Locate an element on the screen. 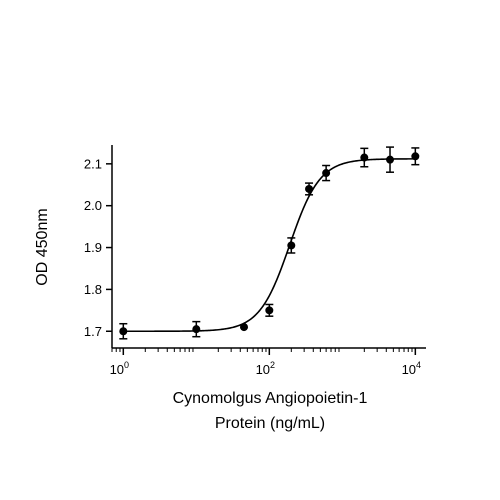  x-axis-title-line-2: Protein (ng/mL) is located at coordinates (270, 423).